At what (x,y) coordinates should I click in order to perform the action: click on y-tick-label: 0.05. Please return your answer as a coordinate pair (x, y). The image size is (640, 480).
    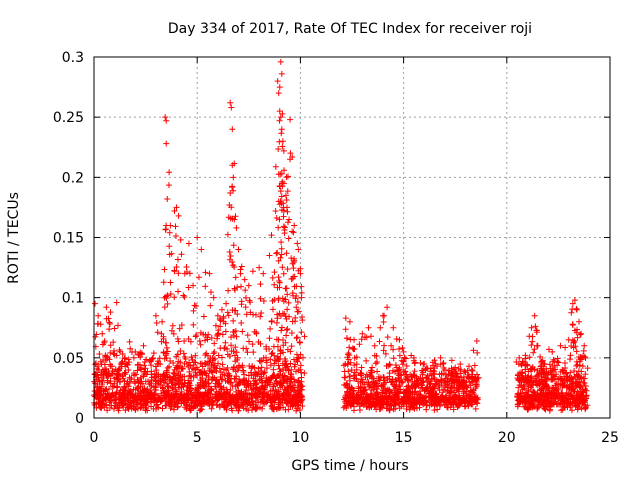
    Looking at the image, I should click on (68, 359).